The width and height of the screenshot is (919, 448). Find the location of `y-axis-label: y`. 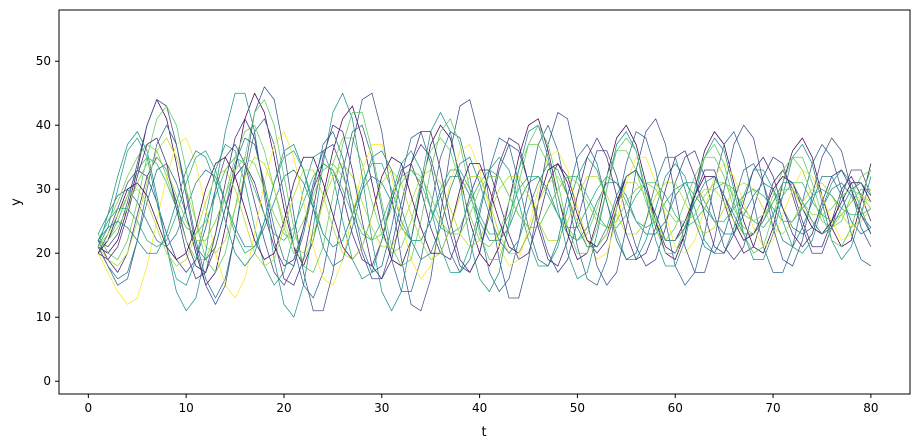

y-axis-label: y is located at coordinates (16, 202).